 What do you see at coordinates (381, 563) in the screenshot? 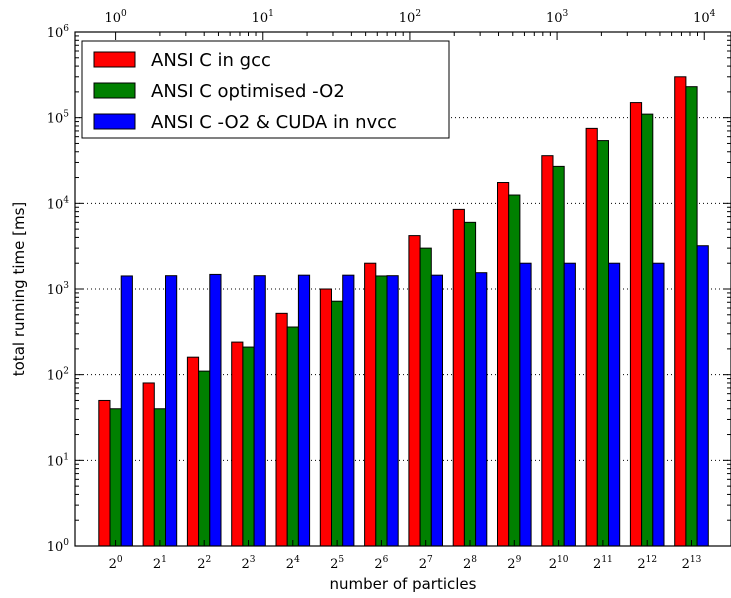
I see `x-tick-label: 26` at bounding box center [381, 563].